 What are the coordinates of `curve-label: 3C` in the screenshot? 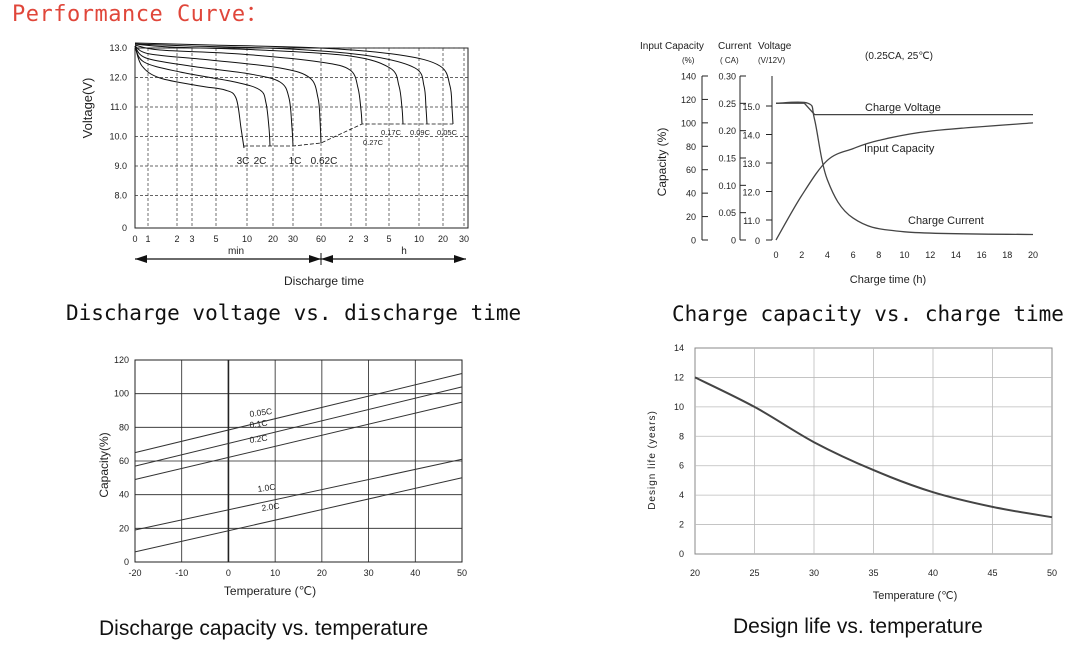 It's located at (243, 161).